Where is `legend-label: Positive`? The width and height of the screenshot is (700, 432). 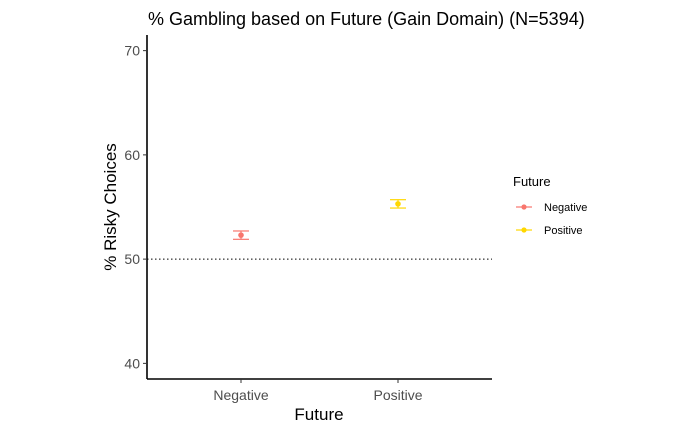
legend-label: Positive is located at coordinates (563, 231).